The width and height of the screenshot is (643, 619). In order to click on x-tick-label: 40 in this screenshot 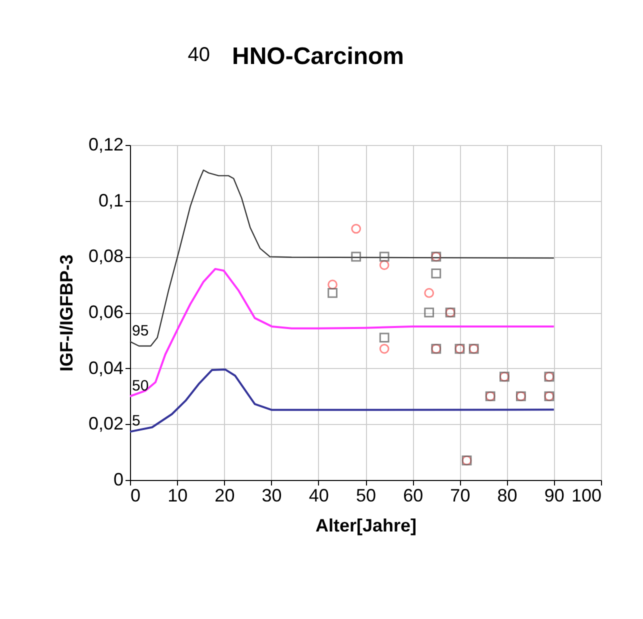, I will do `click(318, 496)`.